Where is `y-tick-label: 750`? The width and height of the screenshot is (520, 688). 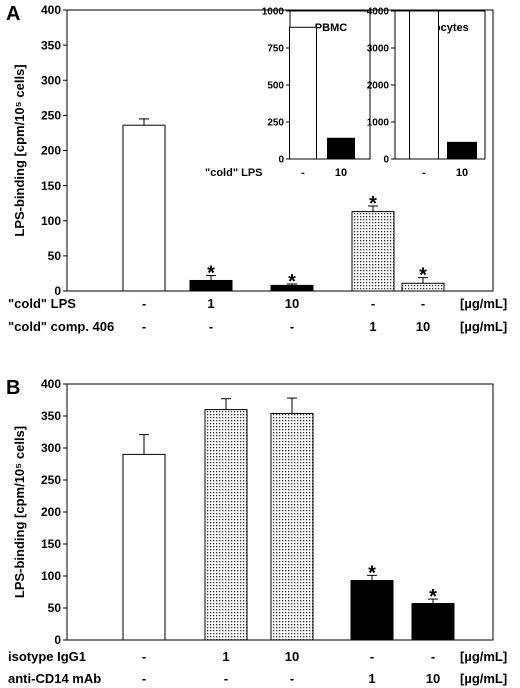 y-tick-label: 750 is located at coordinates (275, 49).